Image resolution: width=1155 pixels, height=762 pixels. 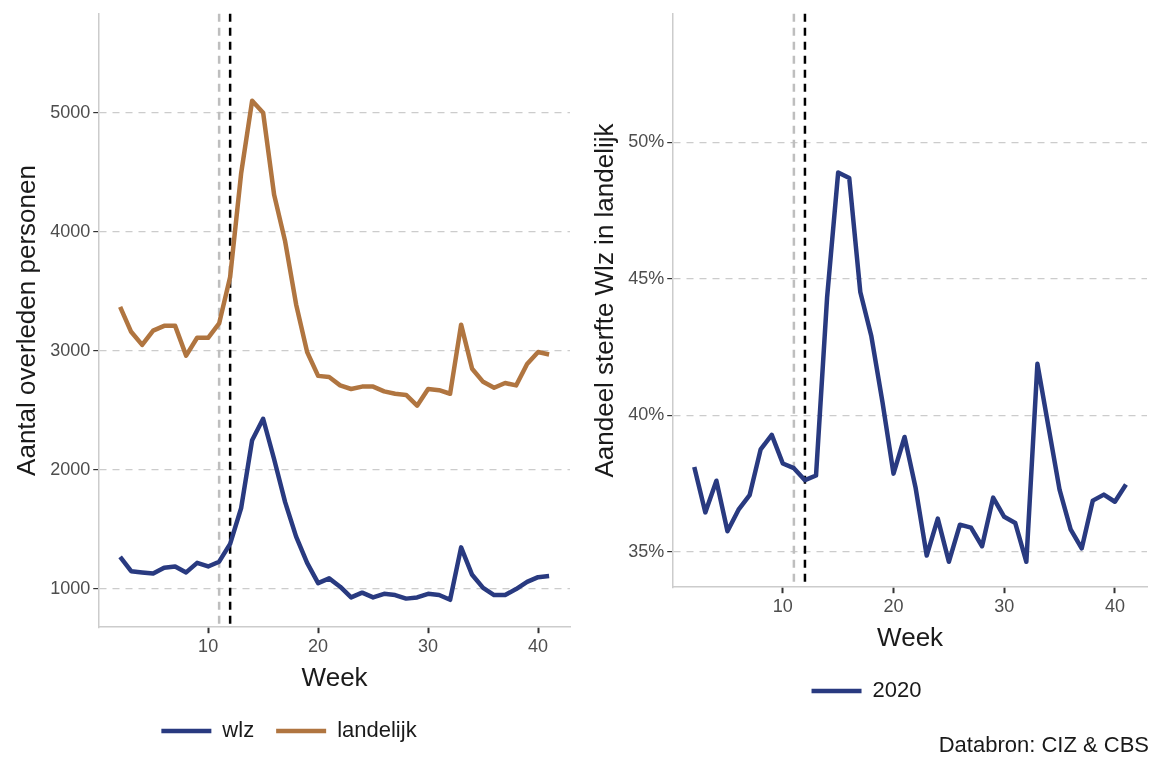 I want to click on y-tick-label: 5000, so click(x=70, y=111).